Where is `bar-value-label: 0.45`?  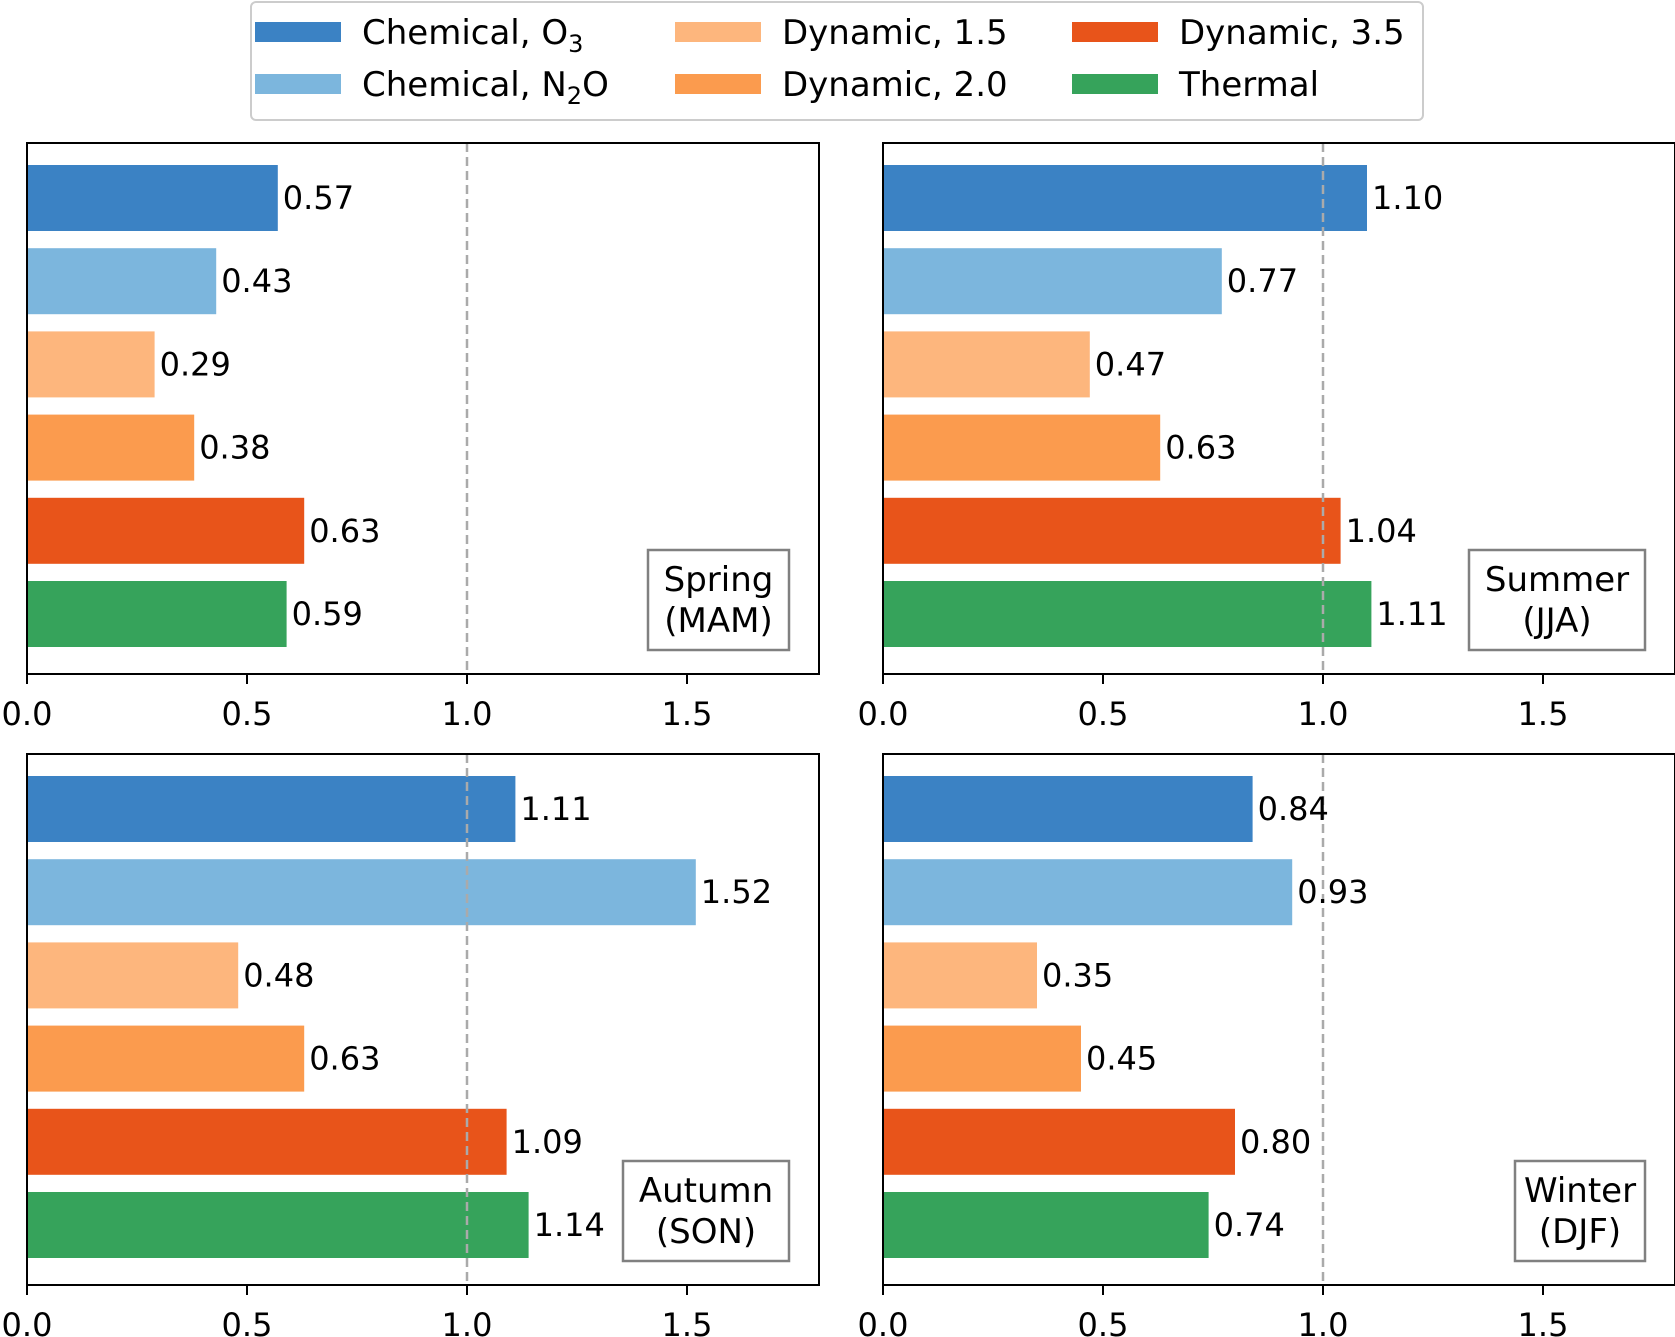
bar-value-label: 0.45 is located at coordinates (1121, 1059).